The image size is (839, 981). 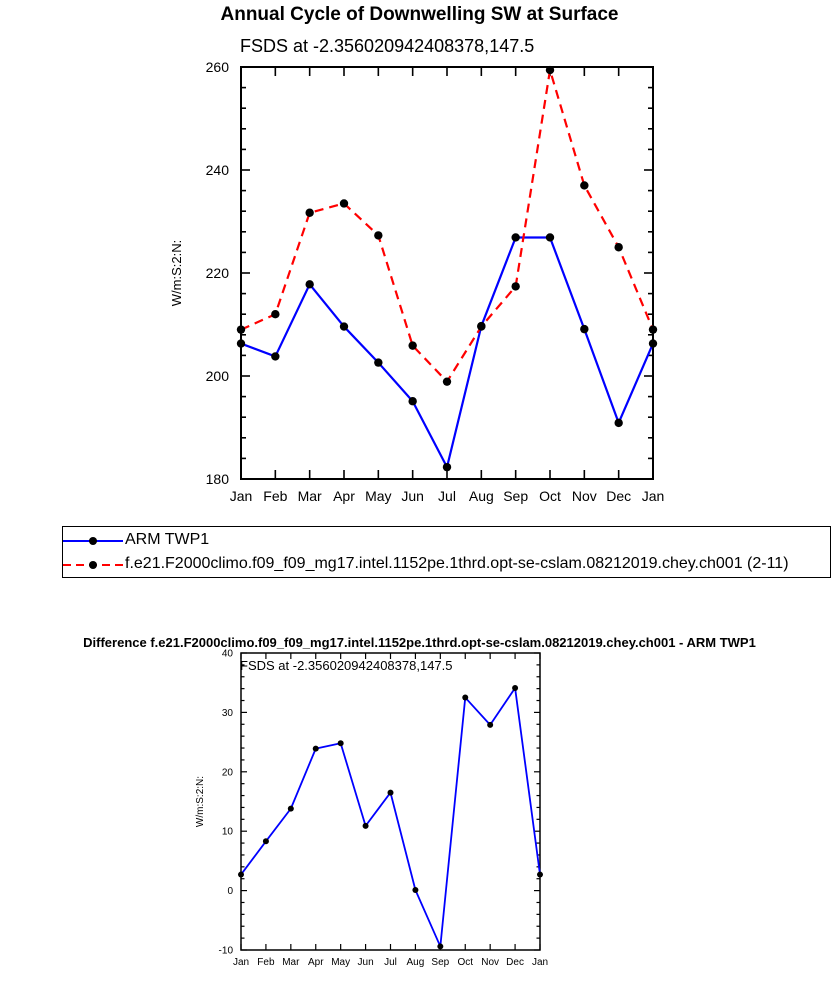 I want to click on y-tick-label: 10, so click(x=228, y=832).